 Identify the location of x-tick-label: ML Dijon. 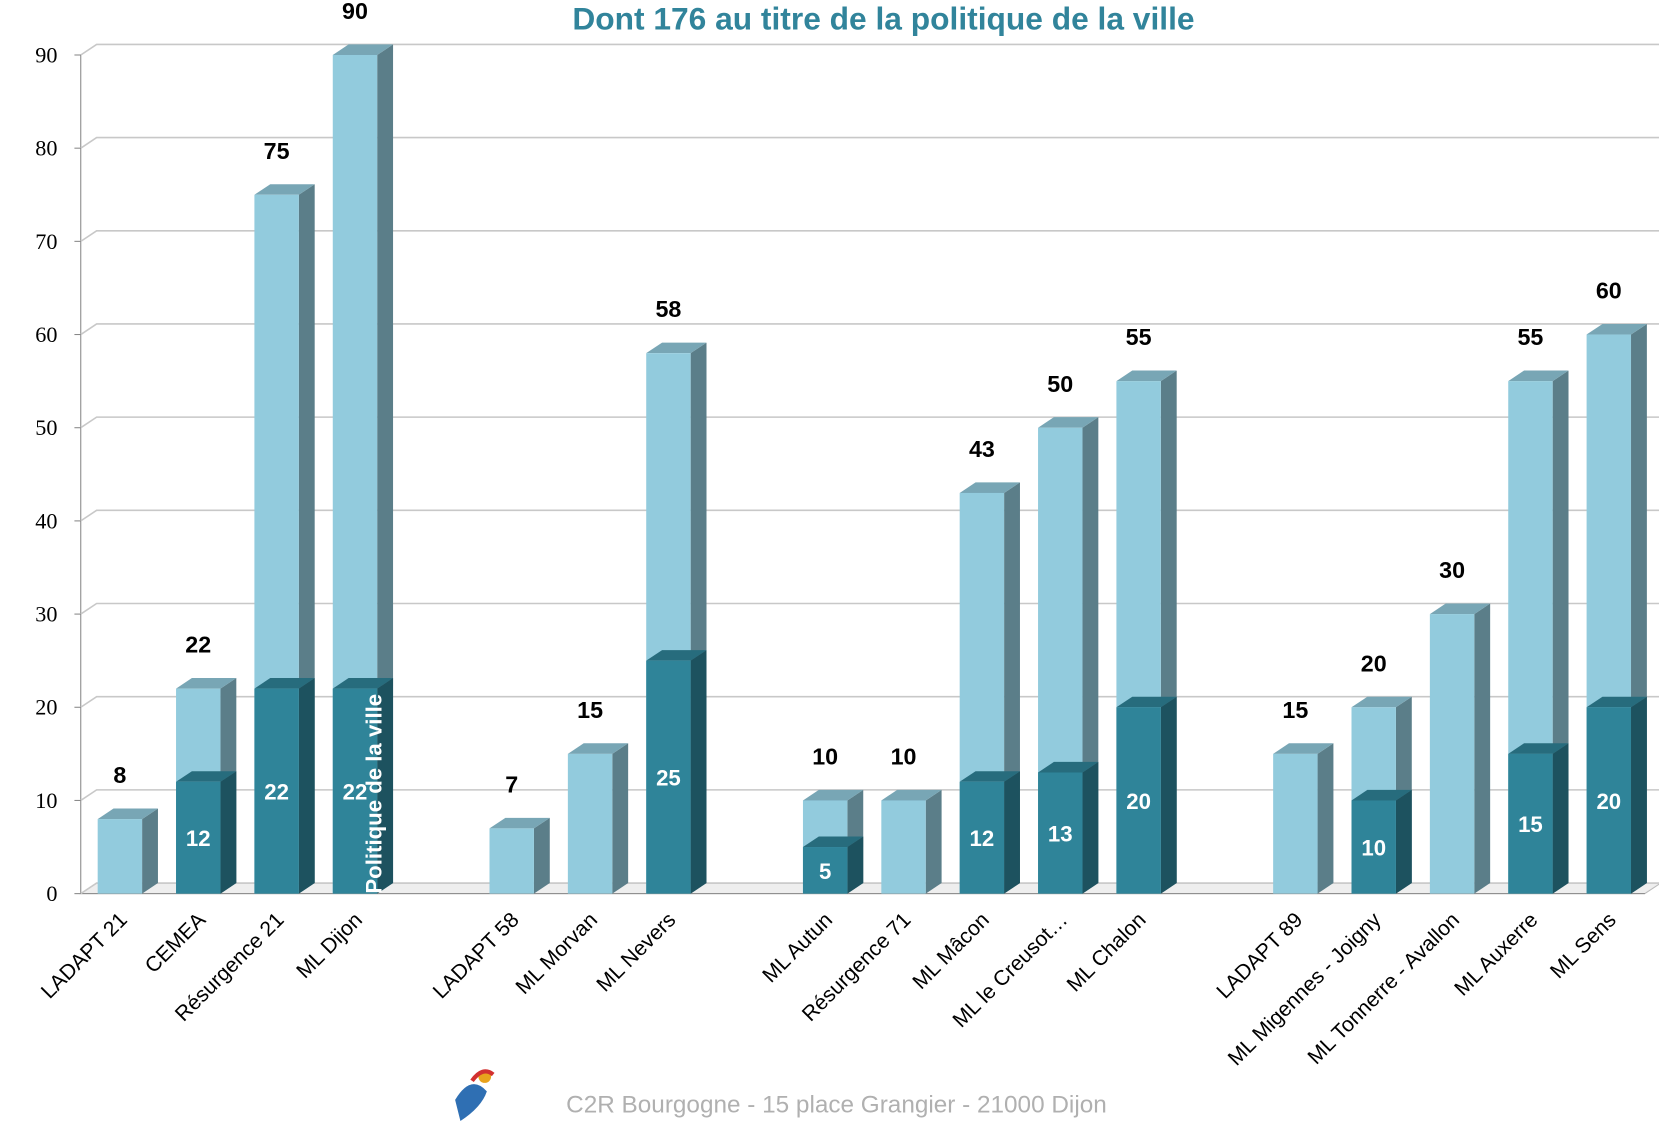
(329, 945).